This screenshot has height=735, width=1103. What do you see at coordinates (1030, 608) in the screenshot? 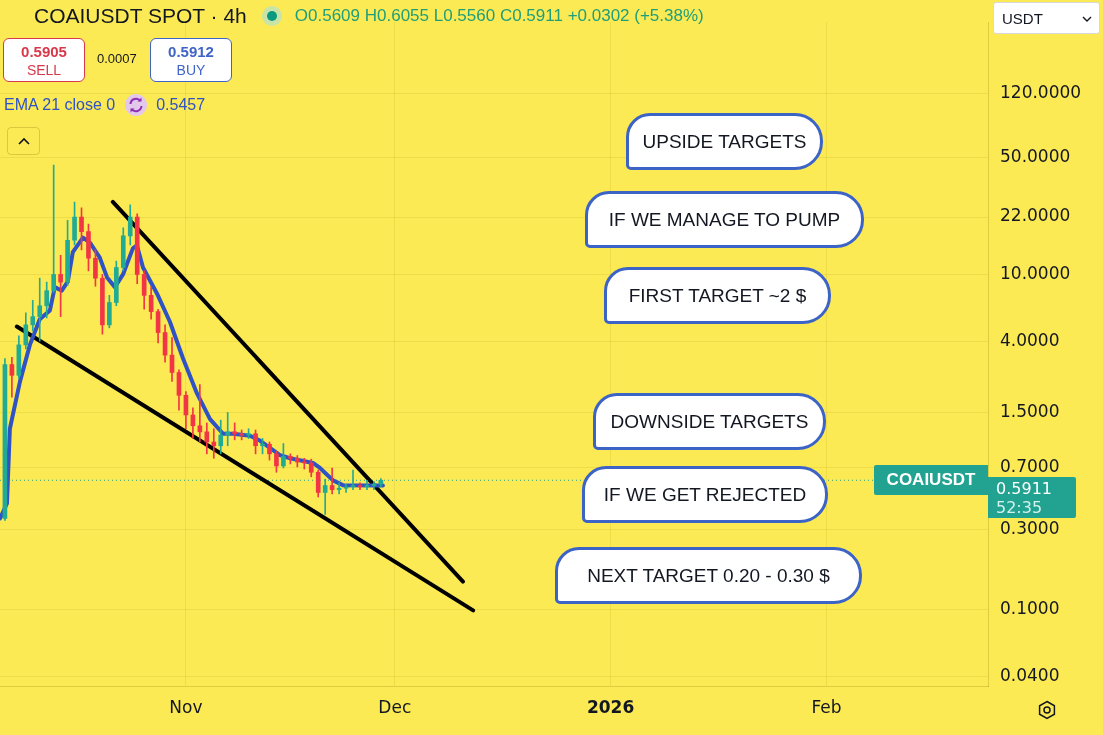
I see `y-tick-label: 0.1000` at bounding box center [1030, 608].